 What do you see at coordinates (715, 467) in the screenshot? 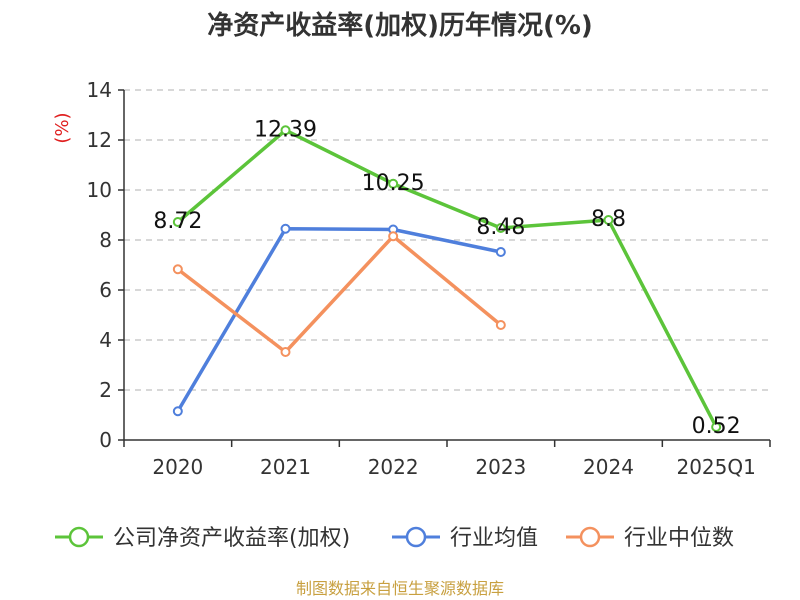
I see `x-tick-label: 2025Q1` at bounding box center [715, 467].